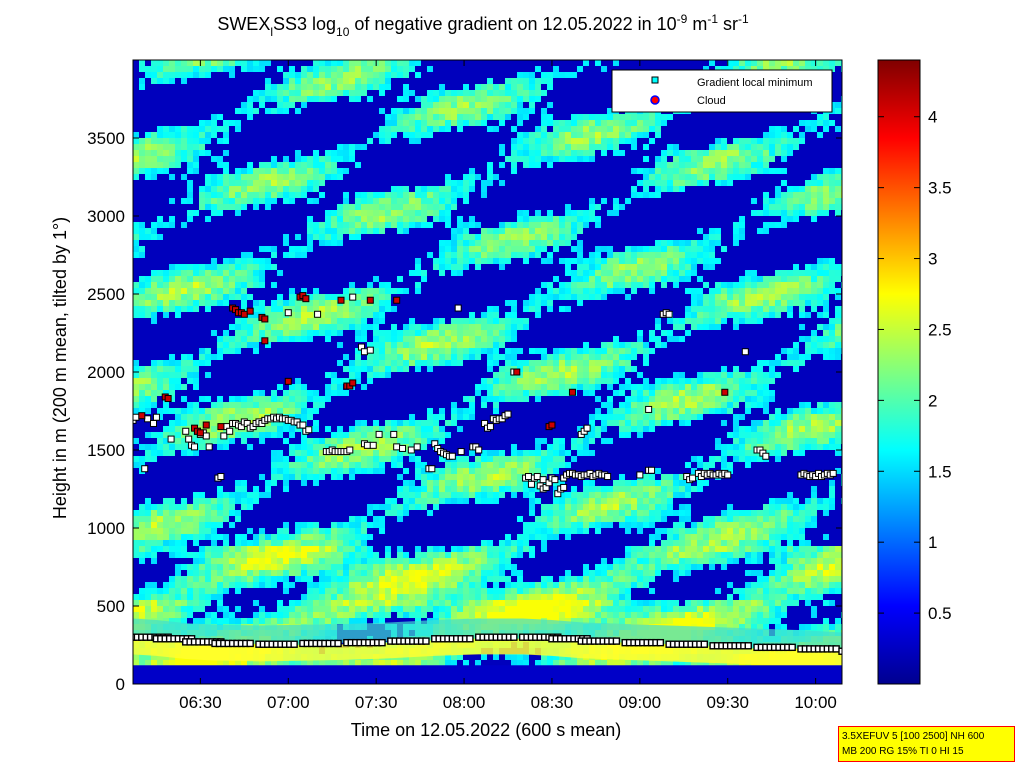 This screenshot has width=1023, height=767. I want to click on colorbar-tick-label: 1.5, so click(940, 471).